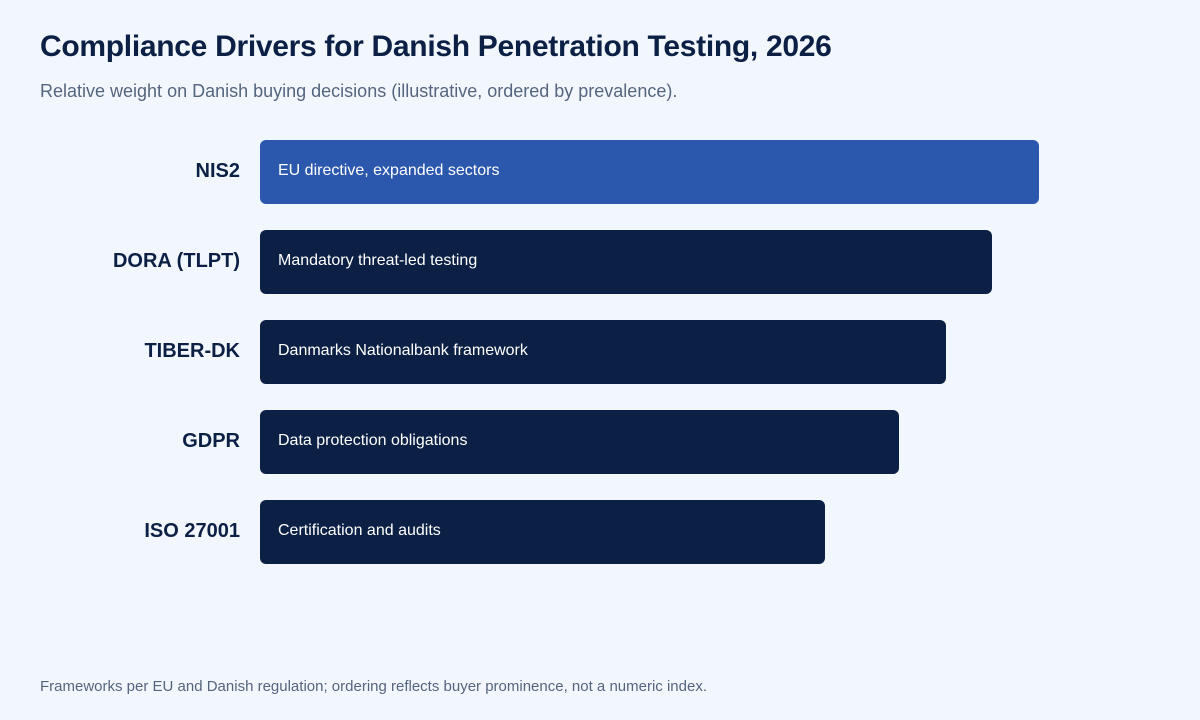  I want to click on category-label-gdpr: GDPR, so click(211, 441).